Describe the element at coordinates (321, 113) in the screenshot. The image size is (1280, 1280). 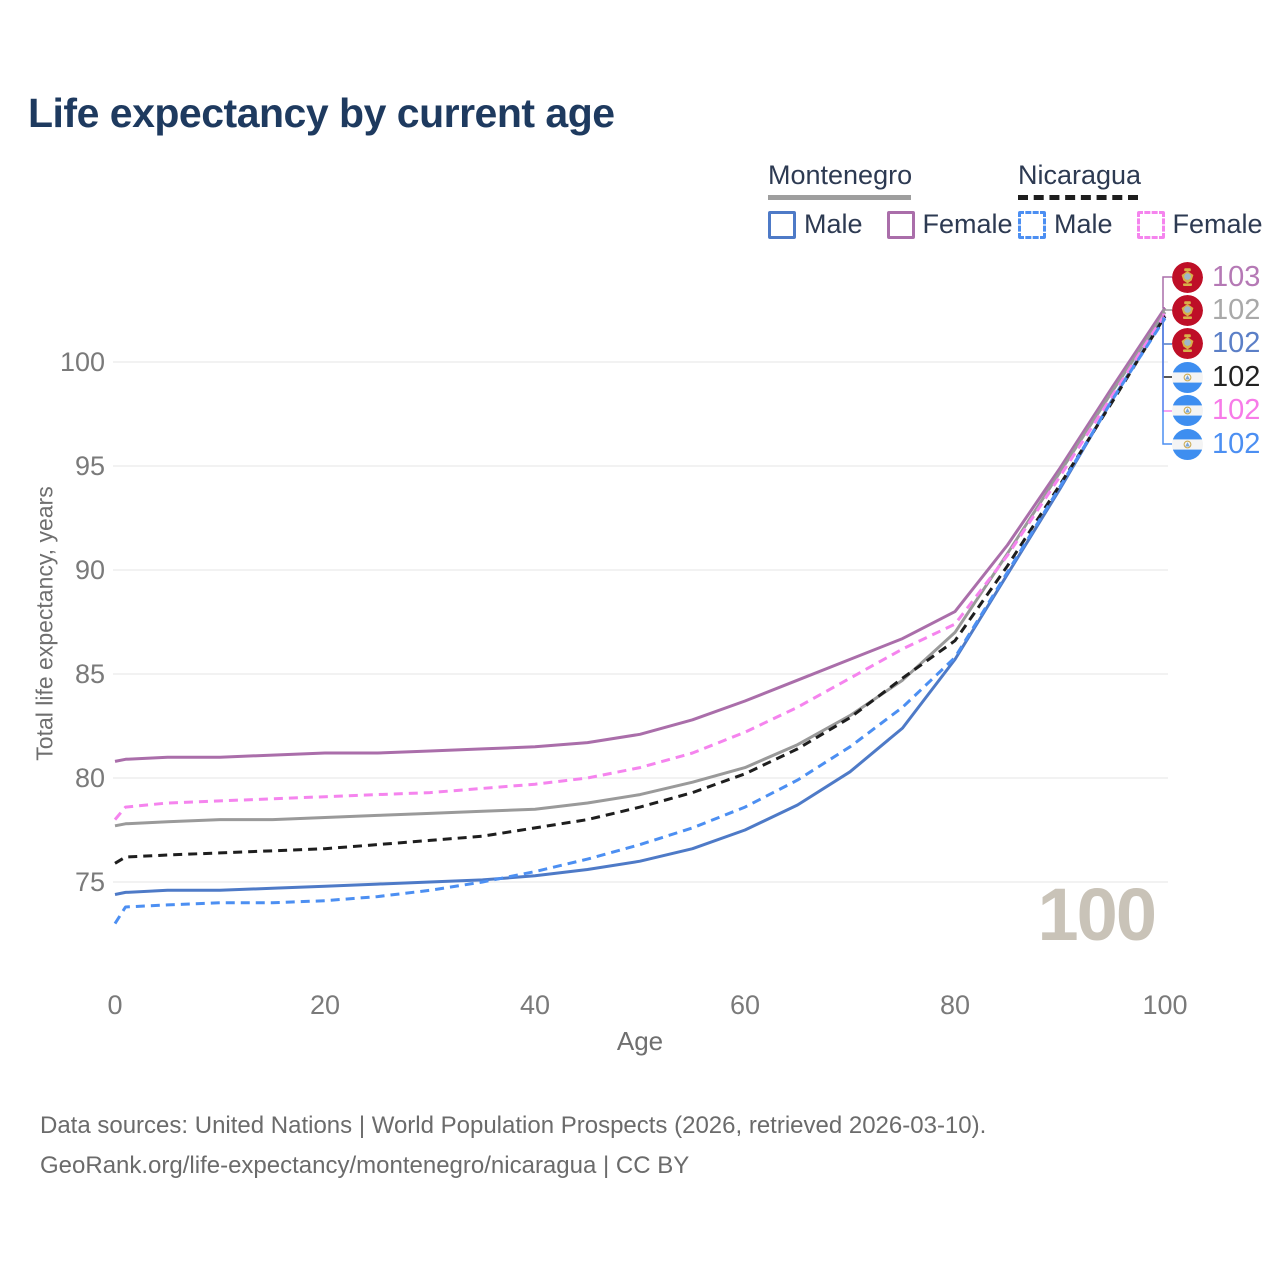
I see `page-title: Life expectancy by current age` at that location.